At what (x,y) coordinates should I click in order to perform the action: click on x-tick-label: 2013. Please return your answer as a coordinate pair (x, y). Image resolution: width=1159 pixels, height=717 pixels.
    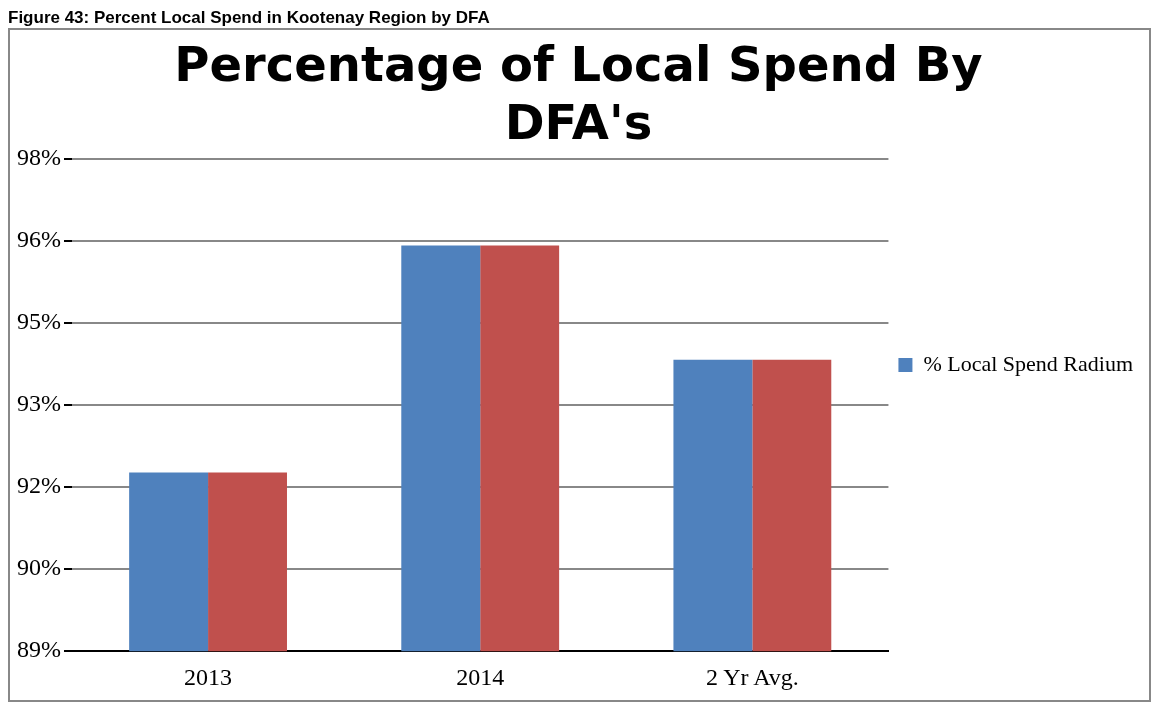
    Looking at the image, I should click on (208, 676).